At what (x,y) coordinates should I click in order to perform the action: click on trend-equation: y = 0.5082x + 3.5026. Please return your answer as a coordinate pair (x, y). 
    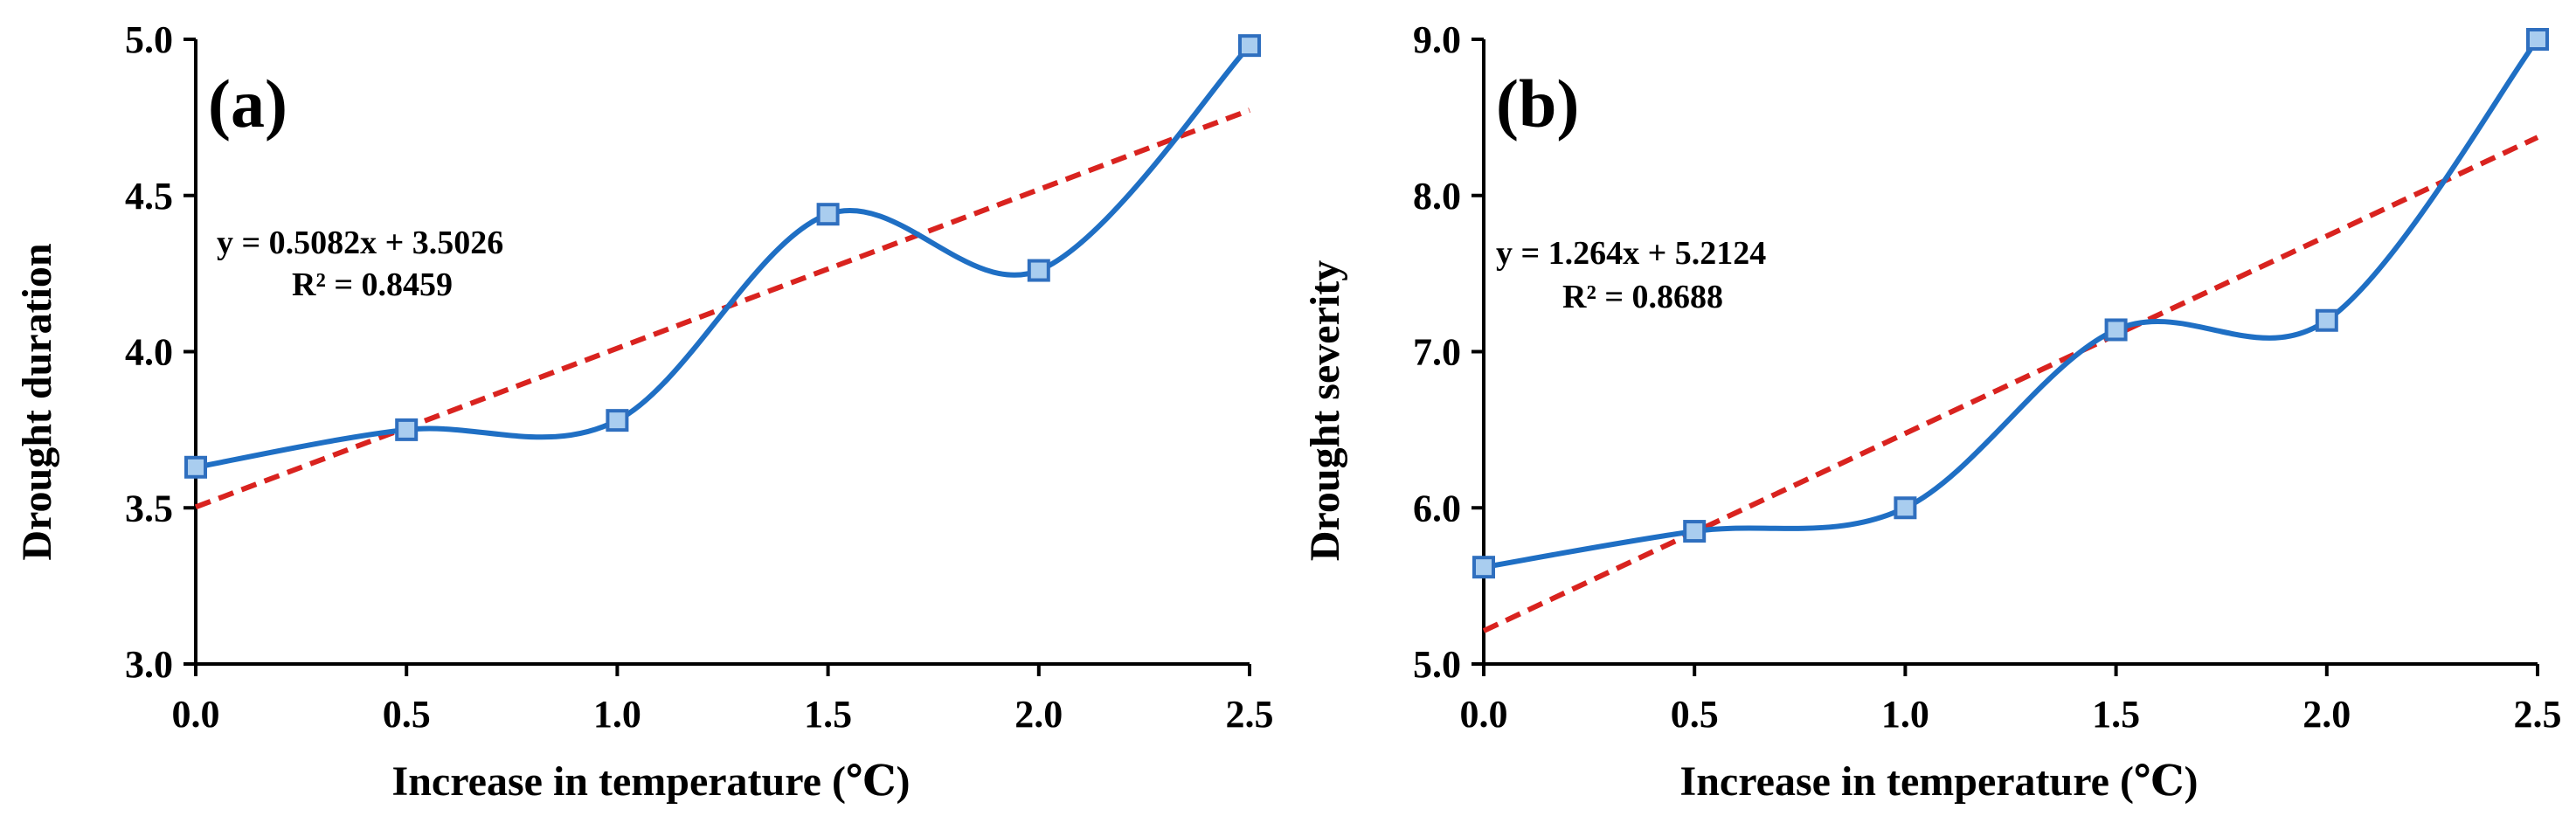
    Looking at the image, I should click on (360, 243).